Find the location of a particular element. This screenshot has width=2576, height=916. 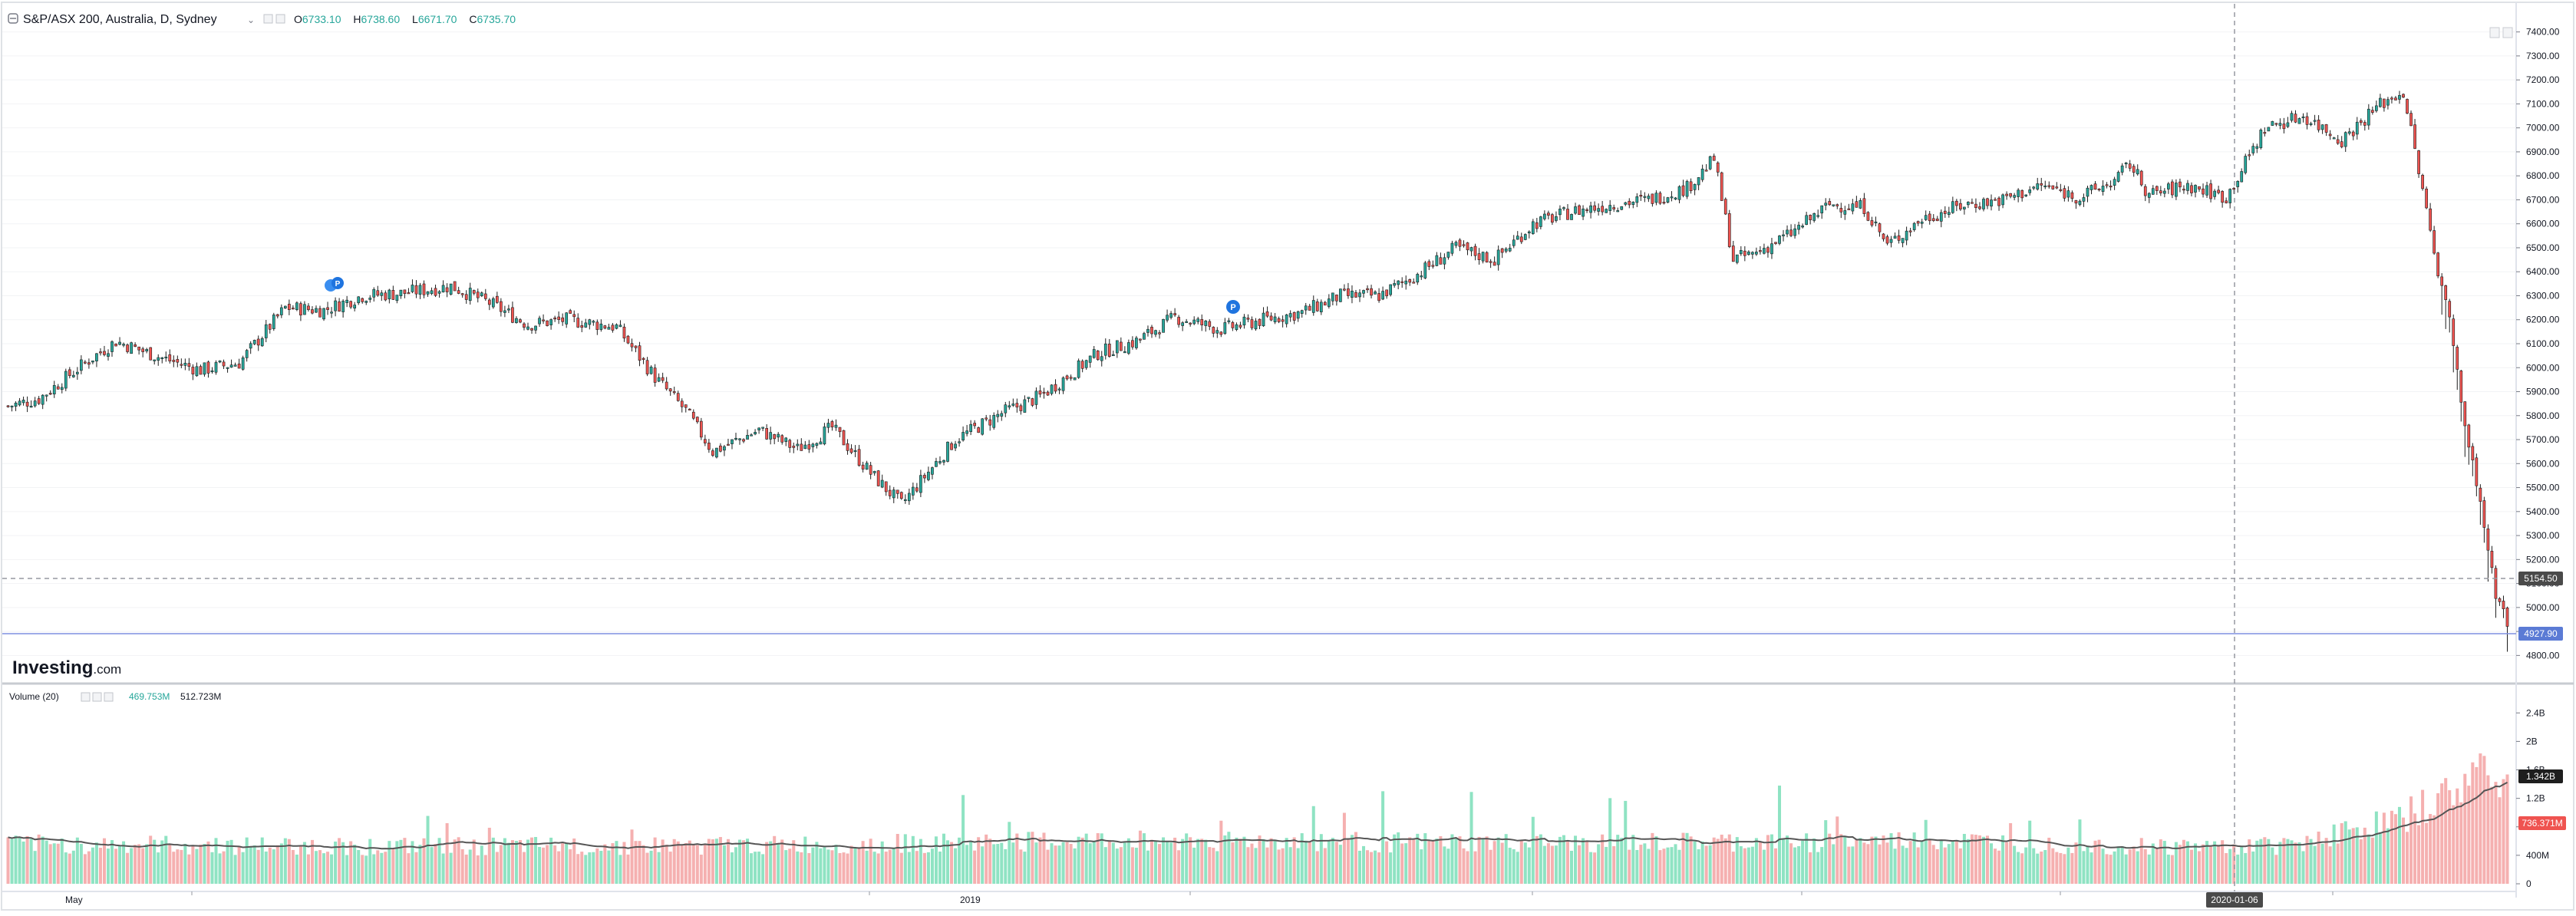

symbol-title: S&P/ASX 200, Australia, D, Sydney is located at coordinates (120, 19).